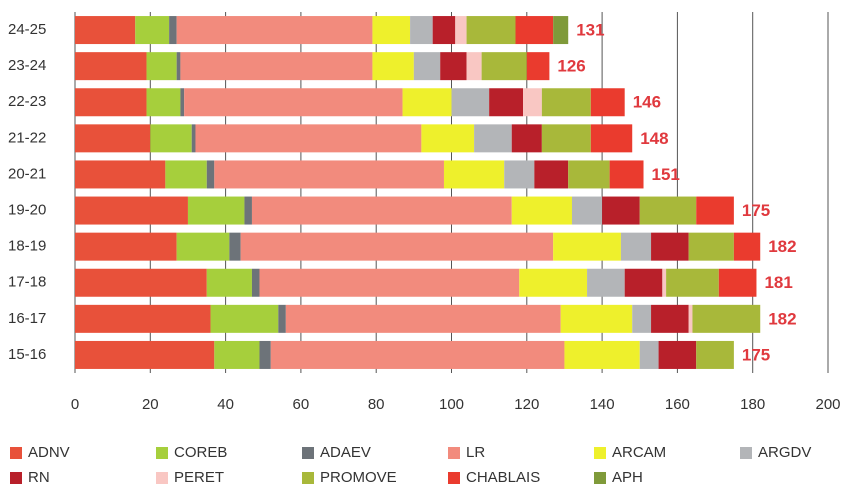 This screenshot has width=846, height=490. Describe the element at coordinates (627, 477) in the screenshot. I see `legend-label: APH` at that location.